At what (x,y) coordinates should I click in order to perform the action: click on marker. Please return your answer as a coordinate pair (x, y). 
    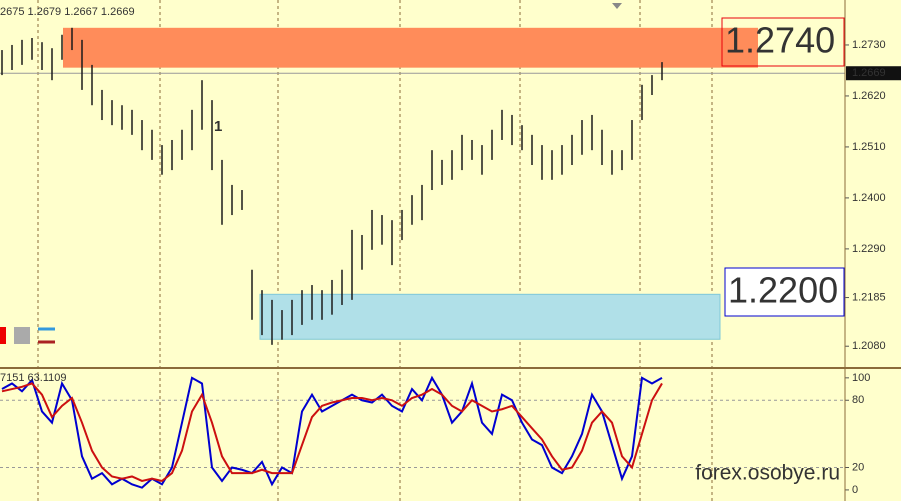
    Looking at the image, I should click on (617, 6).